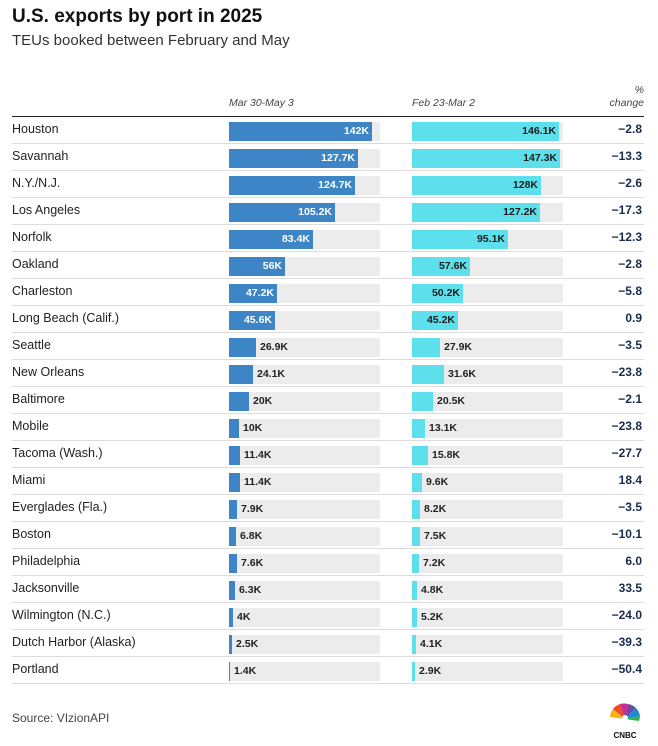 The image size is (658, 746). I want to click on bar-track-series2: 146.1K, so click(487, 131).